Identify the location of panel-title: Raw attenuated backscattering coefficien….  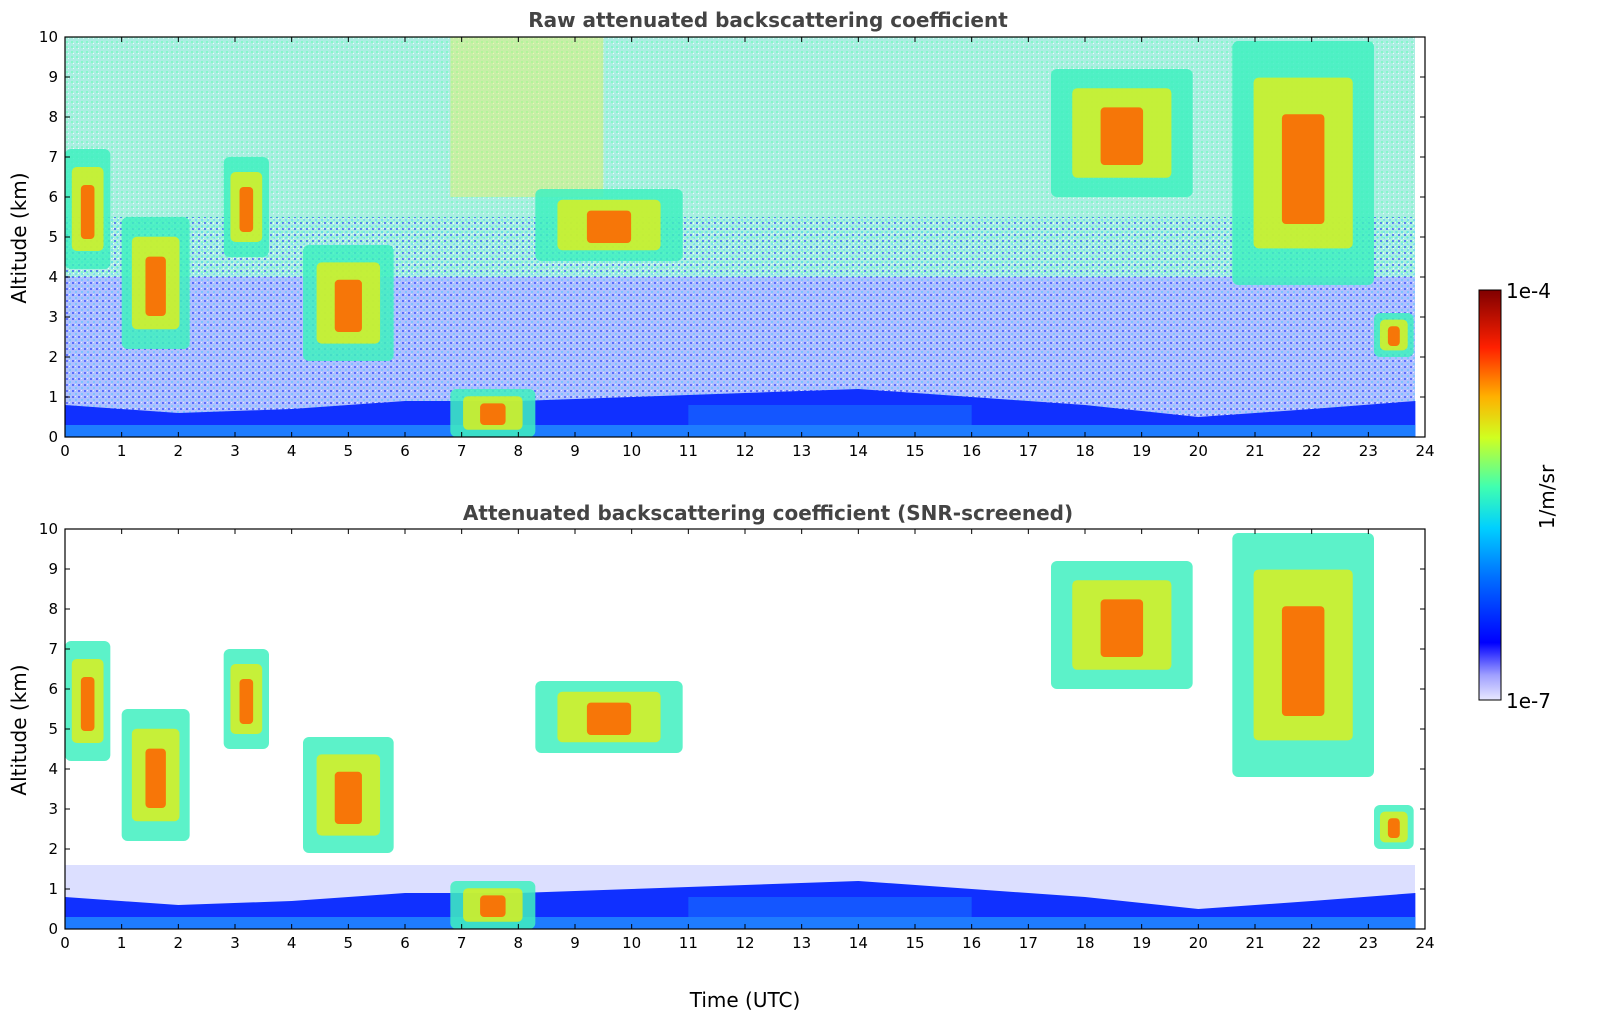
(768, 20).